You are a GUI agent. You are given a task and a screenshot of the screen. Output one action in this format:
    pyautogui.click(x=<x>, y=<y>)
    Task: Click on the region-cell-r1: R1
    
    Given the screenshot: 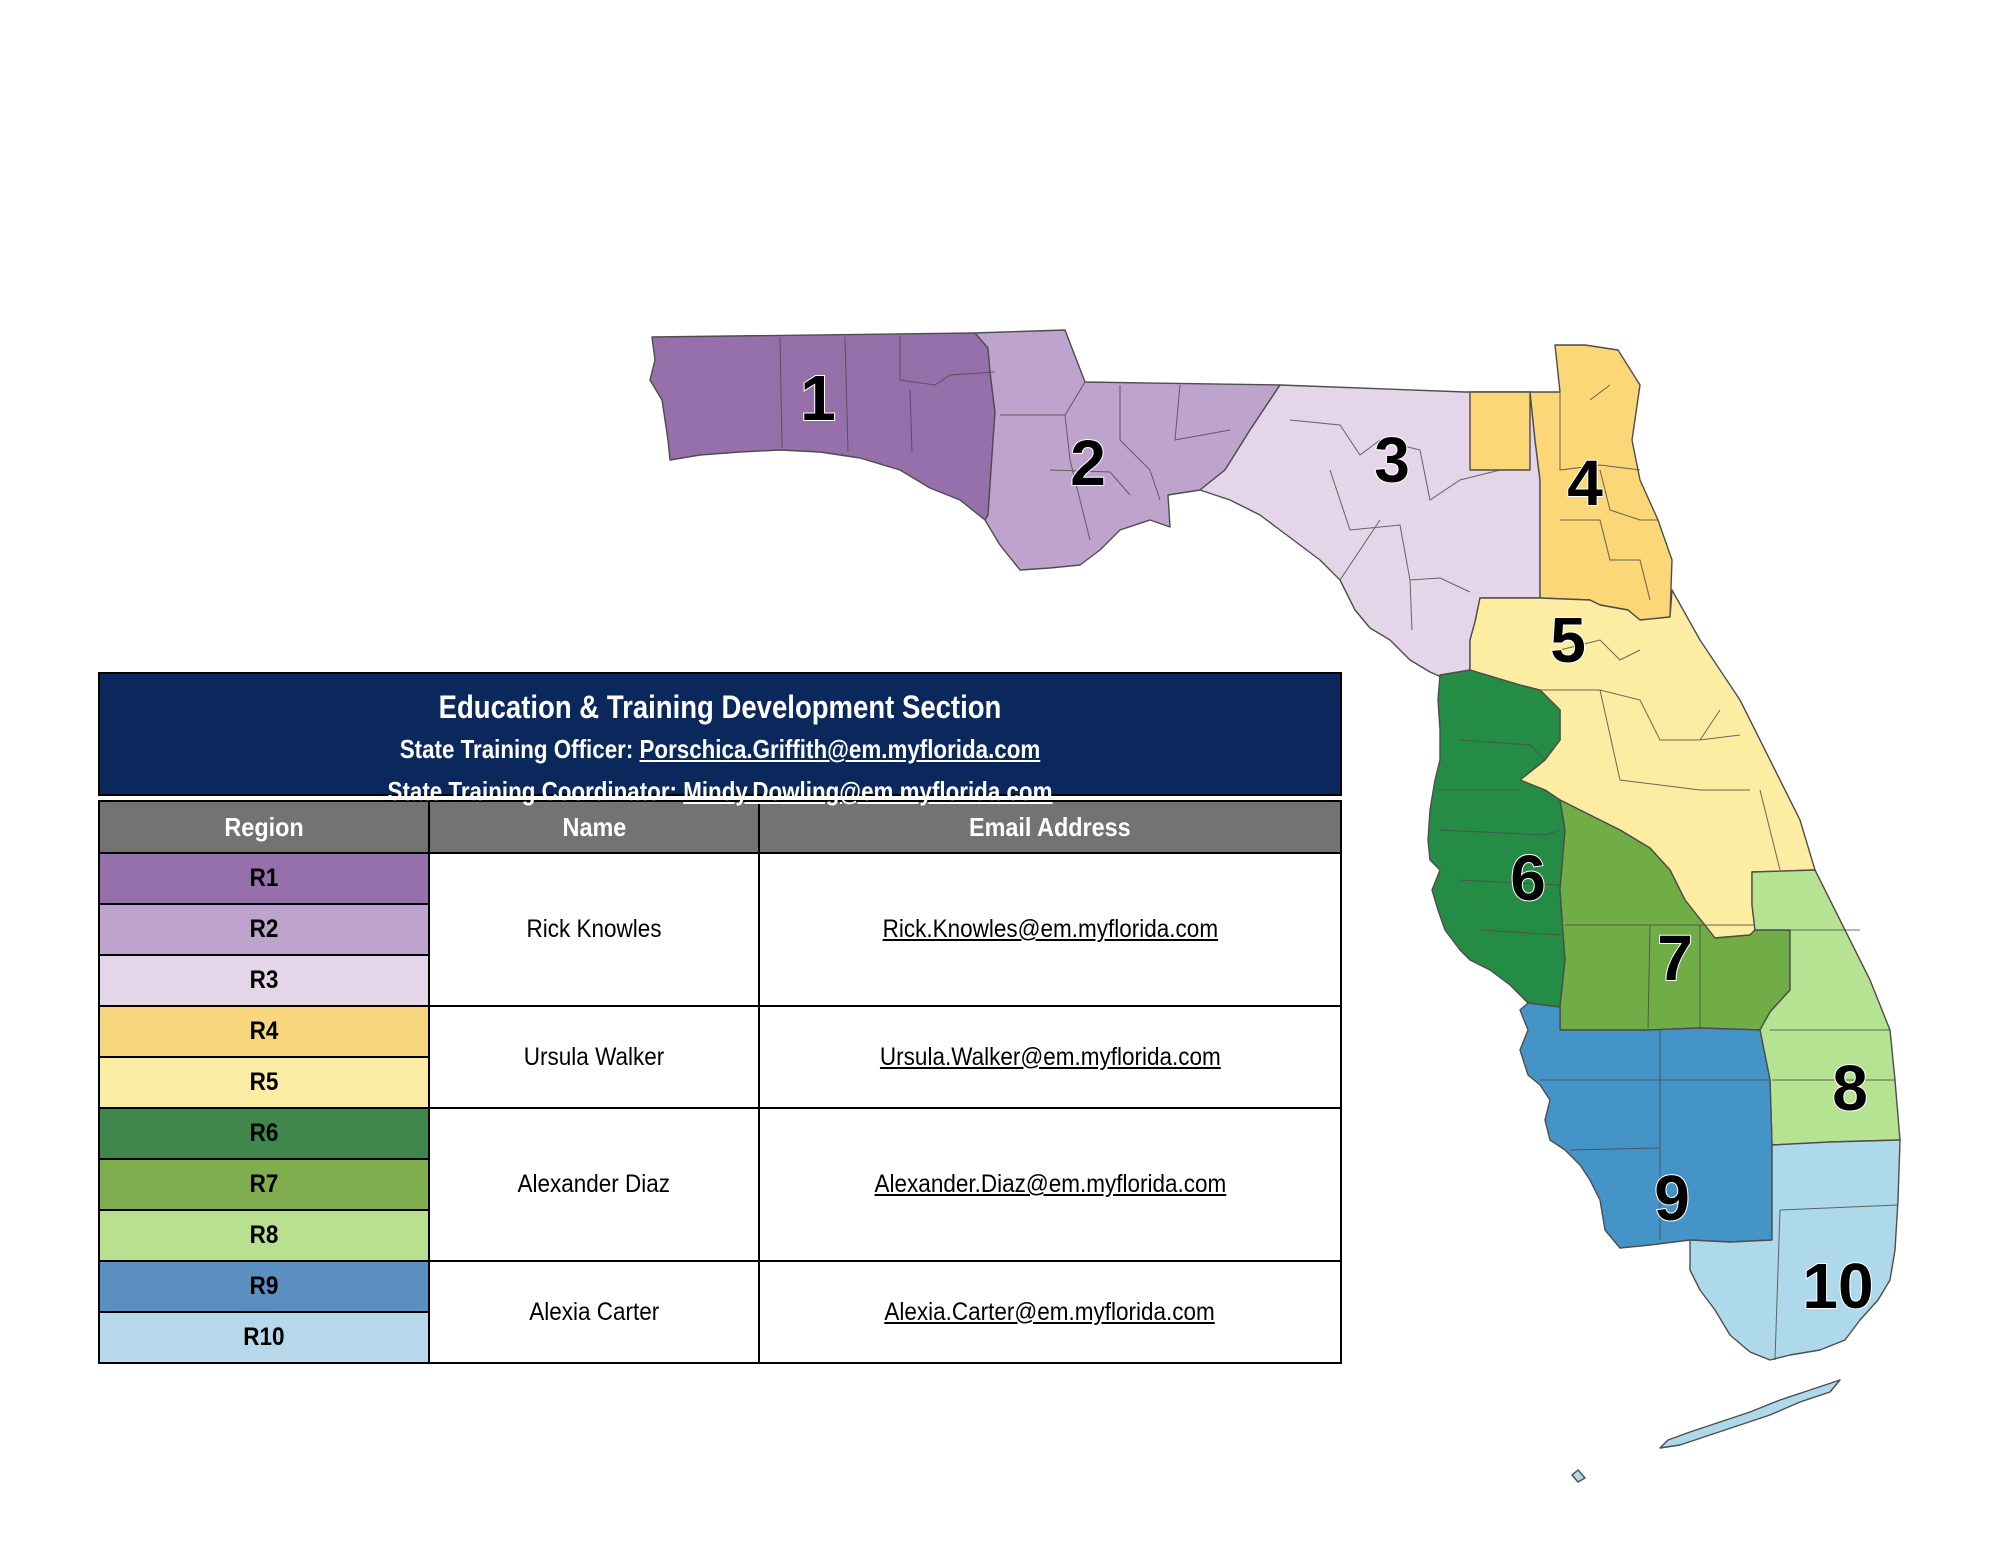 What is the action you would take?
    pyautogui.click(x=264, y=878)
    